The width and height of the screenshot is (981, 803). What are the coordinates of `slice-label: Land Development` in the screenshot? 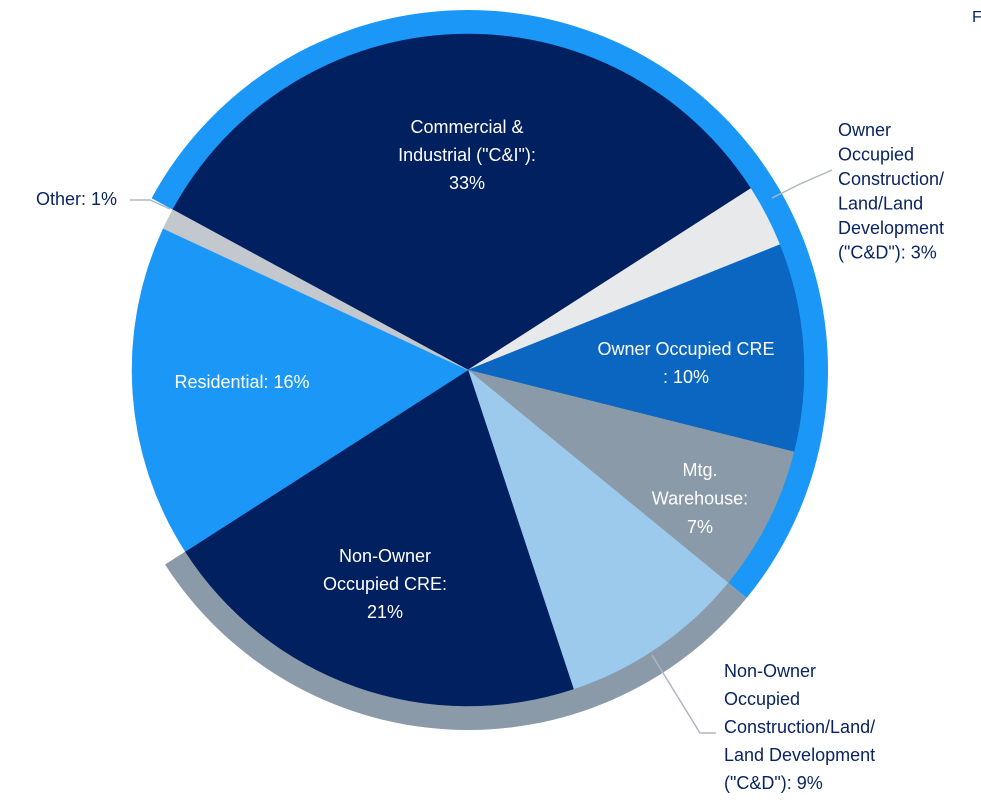 It's located at (799, 755).